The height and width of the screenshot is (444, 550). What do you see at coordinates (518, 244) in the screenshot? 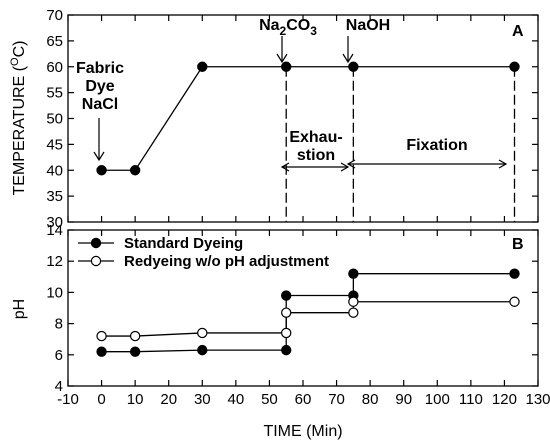
I see `panel-b-label: B` at bounding box center [518, 244].